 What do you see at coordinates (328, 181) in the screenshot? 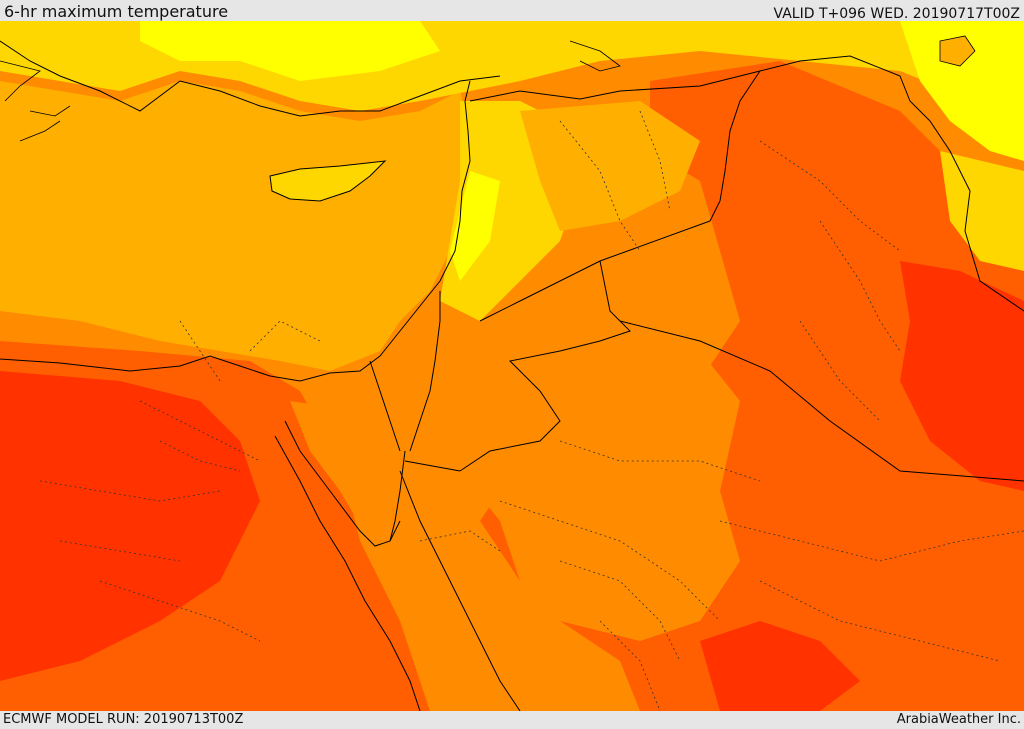
I see `cyprus-island` at bounding box center [328, 181].